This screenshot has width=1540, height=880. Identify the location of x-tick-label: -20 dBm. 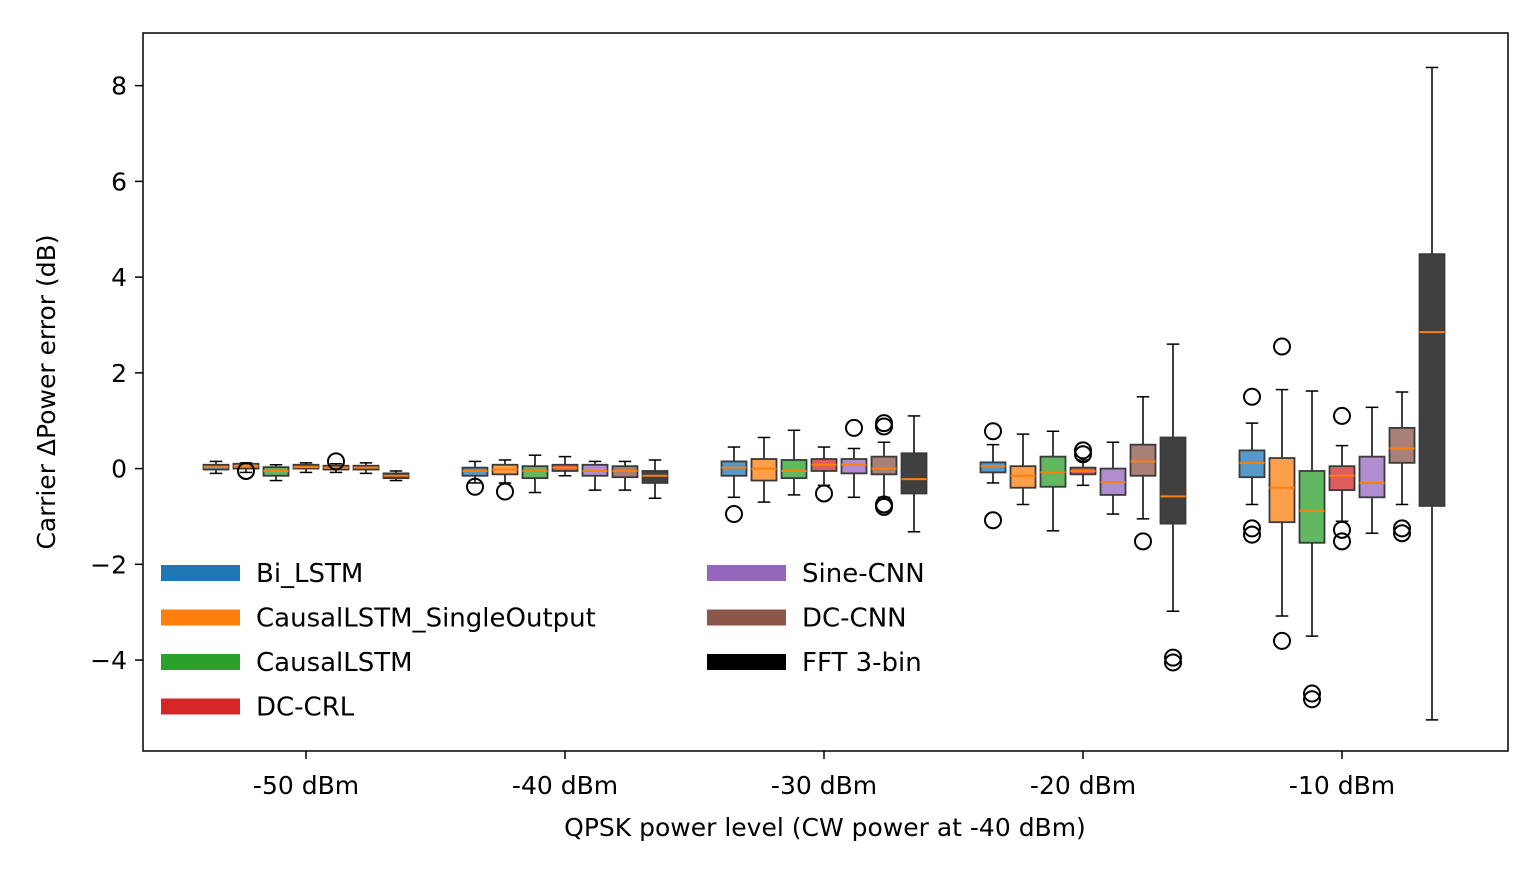
(1083, 785).